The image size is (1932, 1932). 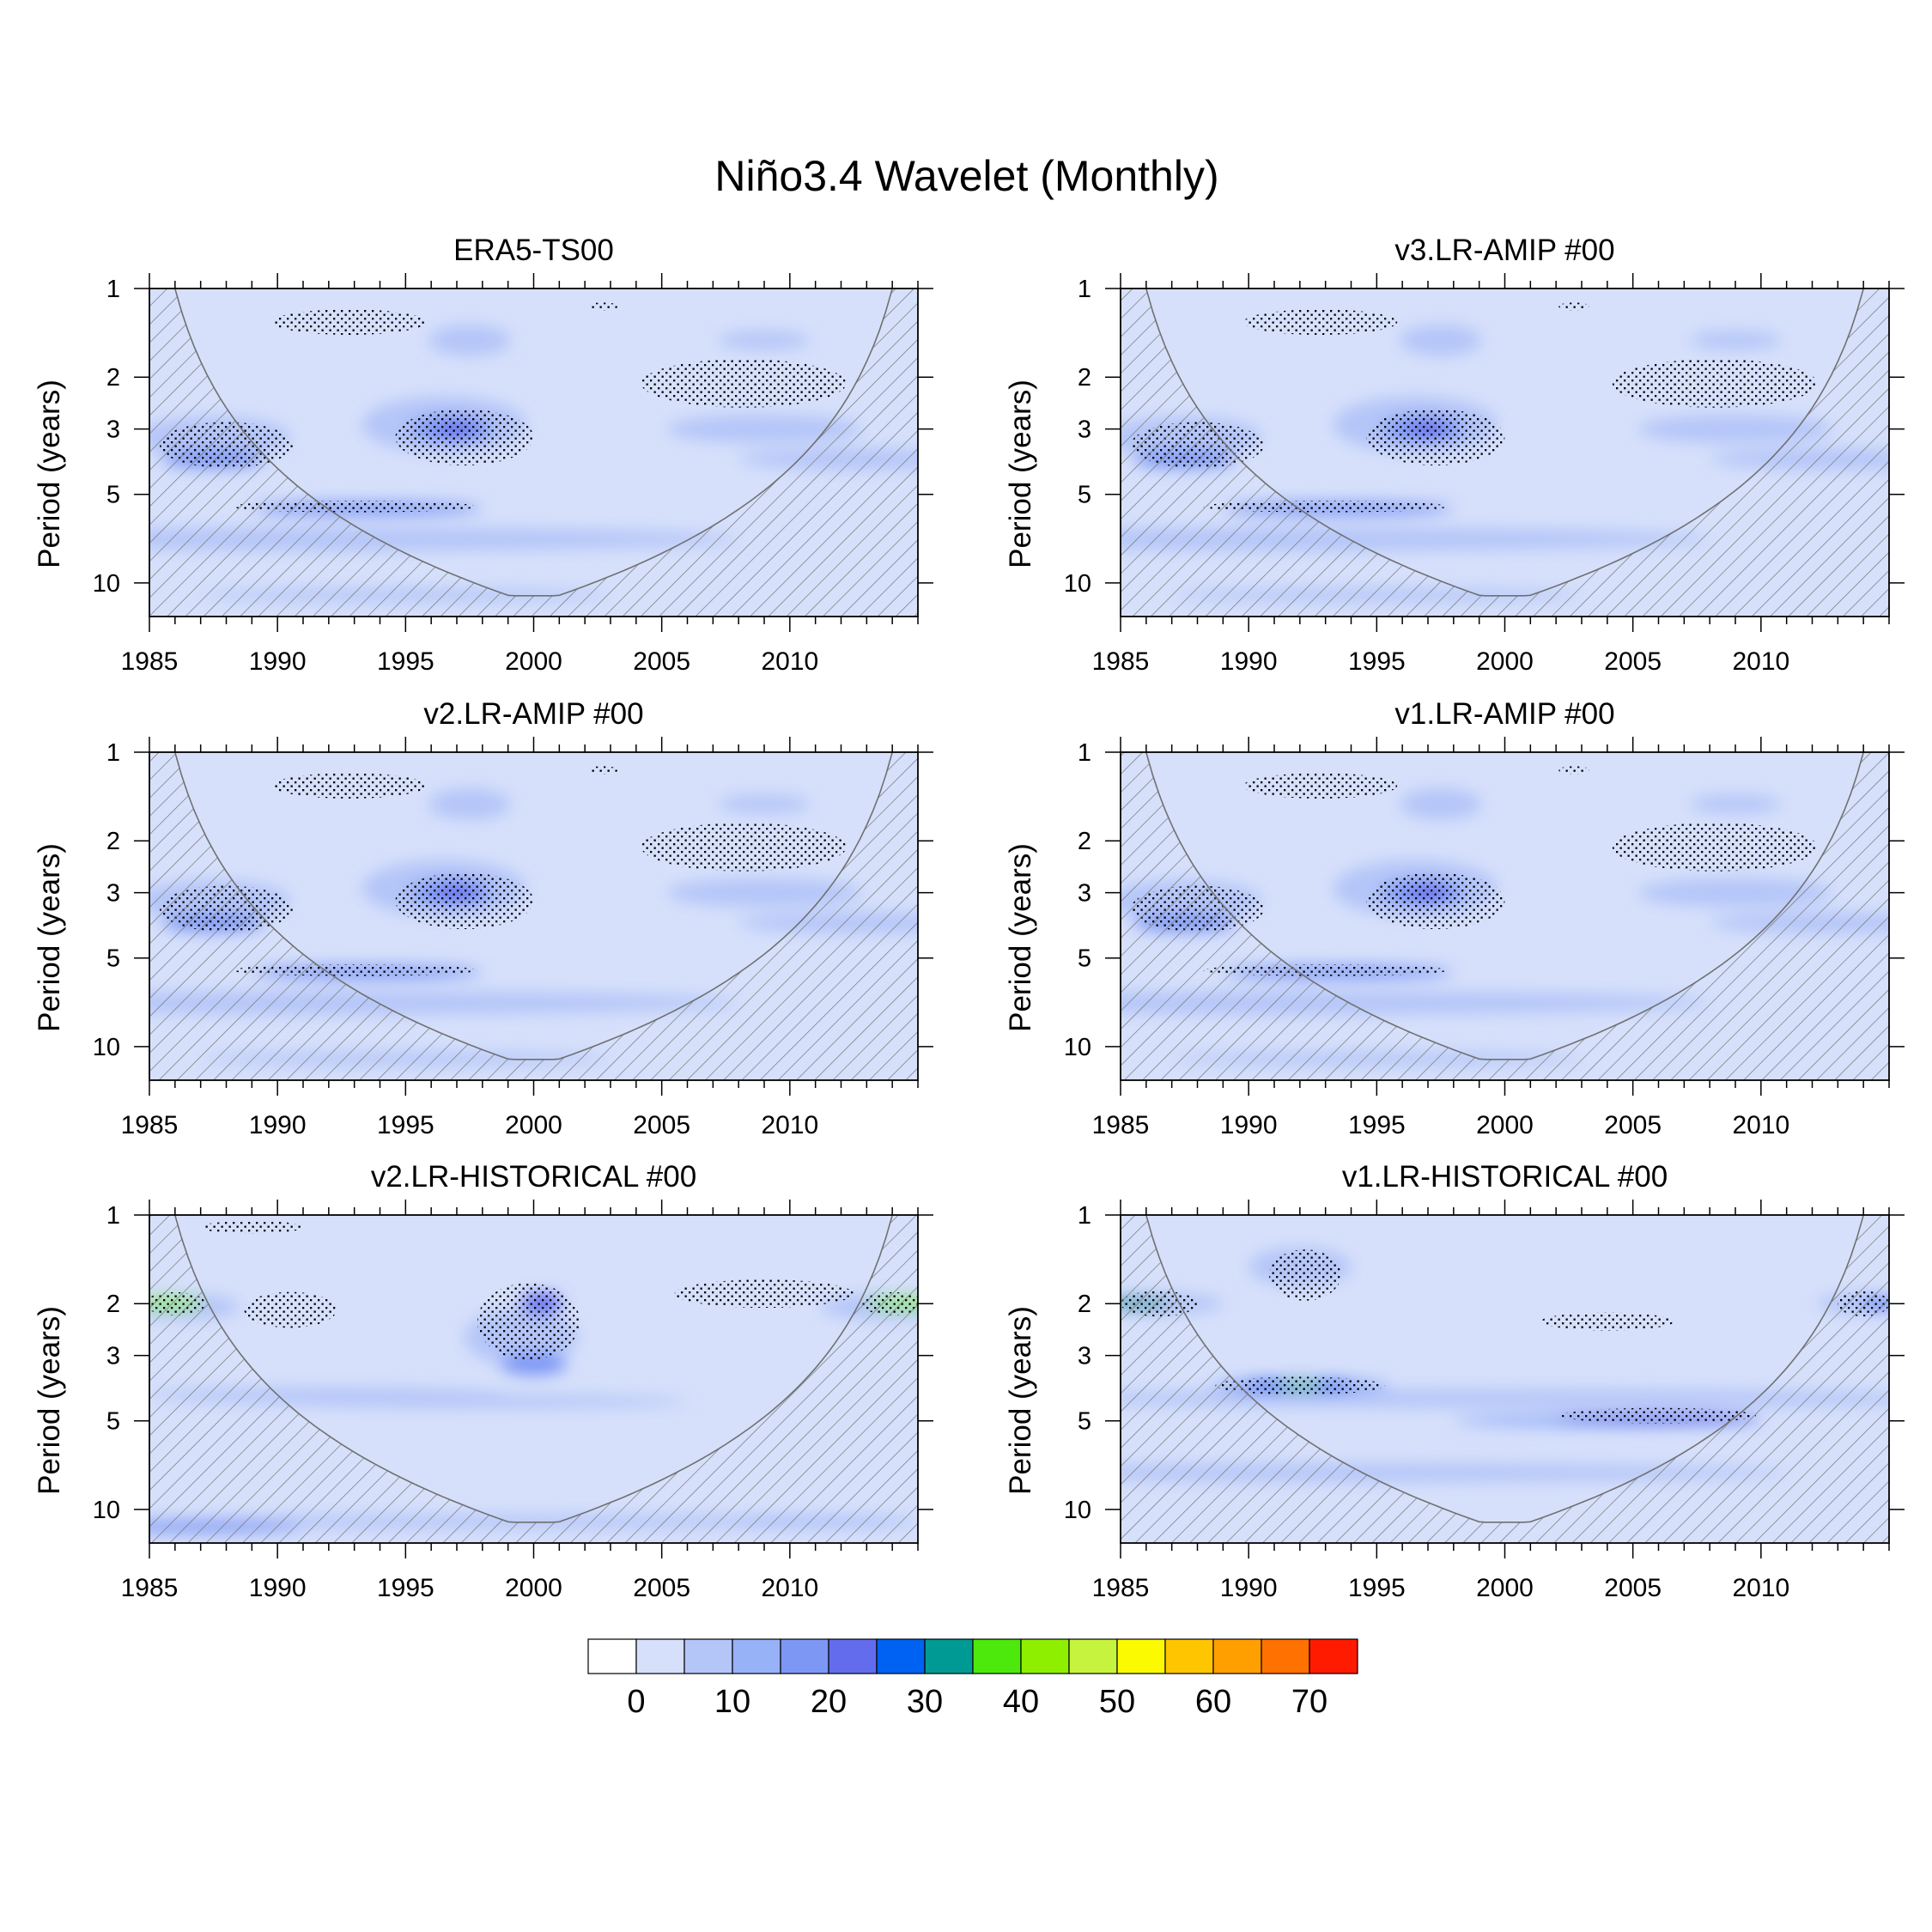 What do you see at coordinates (966, 176) in the screenshot?
I see `figure-title: Niño3.4 Wavelet (Monthly)` at bounding box center [966, 176].